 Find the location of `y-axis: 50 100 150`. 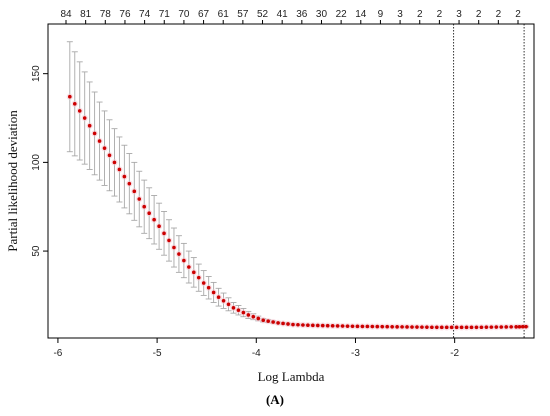

y-axis: 50 100 150 is located at coordinates (39, 161).